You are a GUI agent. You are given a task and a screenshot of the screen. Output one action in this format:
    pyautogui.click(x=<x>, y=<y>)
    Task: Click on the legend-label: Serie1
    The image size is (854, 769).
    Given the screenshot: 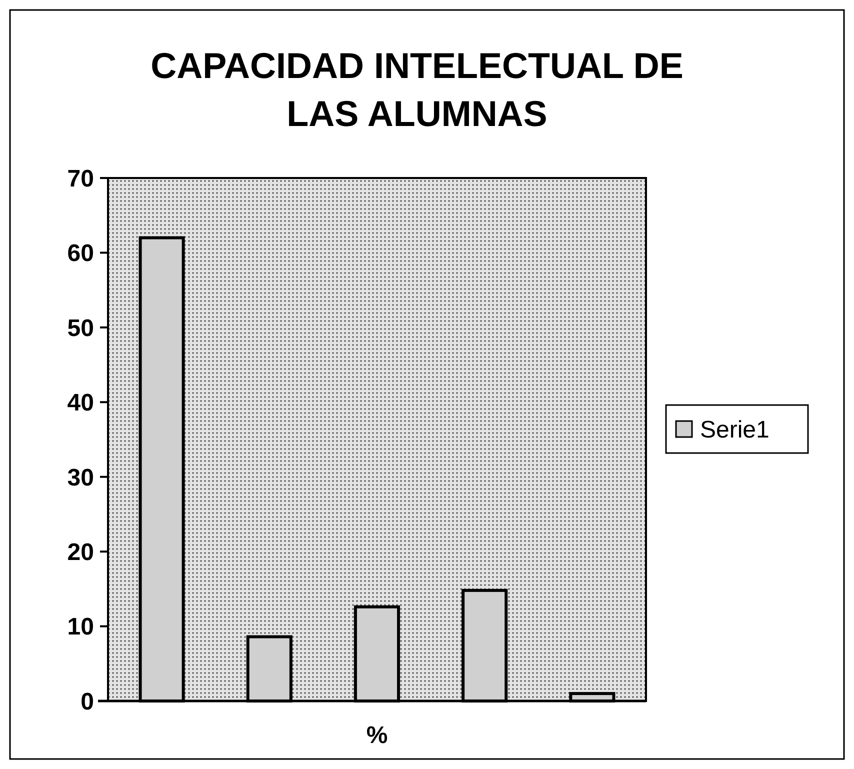 What is the action you would take?
    pyautogui.click(x=735, y=430)
    